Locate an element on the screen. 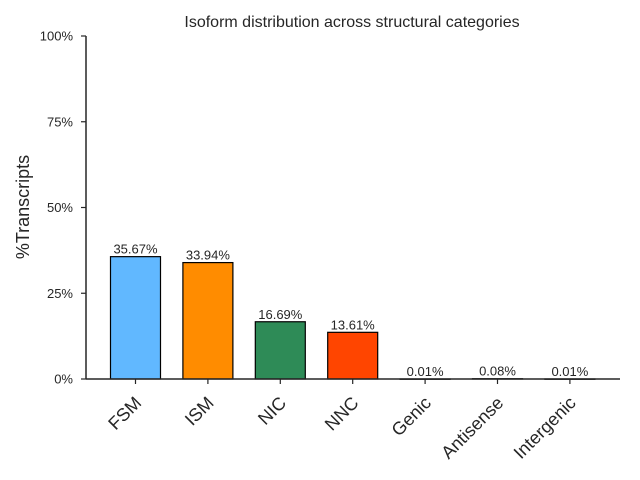 Image resolution: width=640 pixels, height=480 pixels. data-label-genic: 0.01% is located at coordinates (425, 371).